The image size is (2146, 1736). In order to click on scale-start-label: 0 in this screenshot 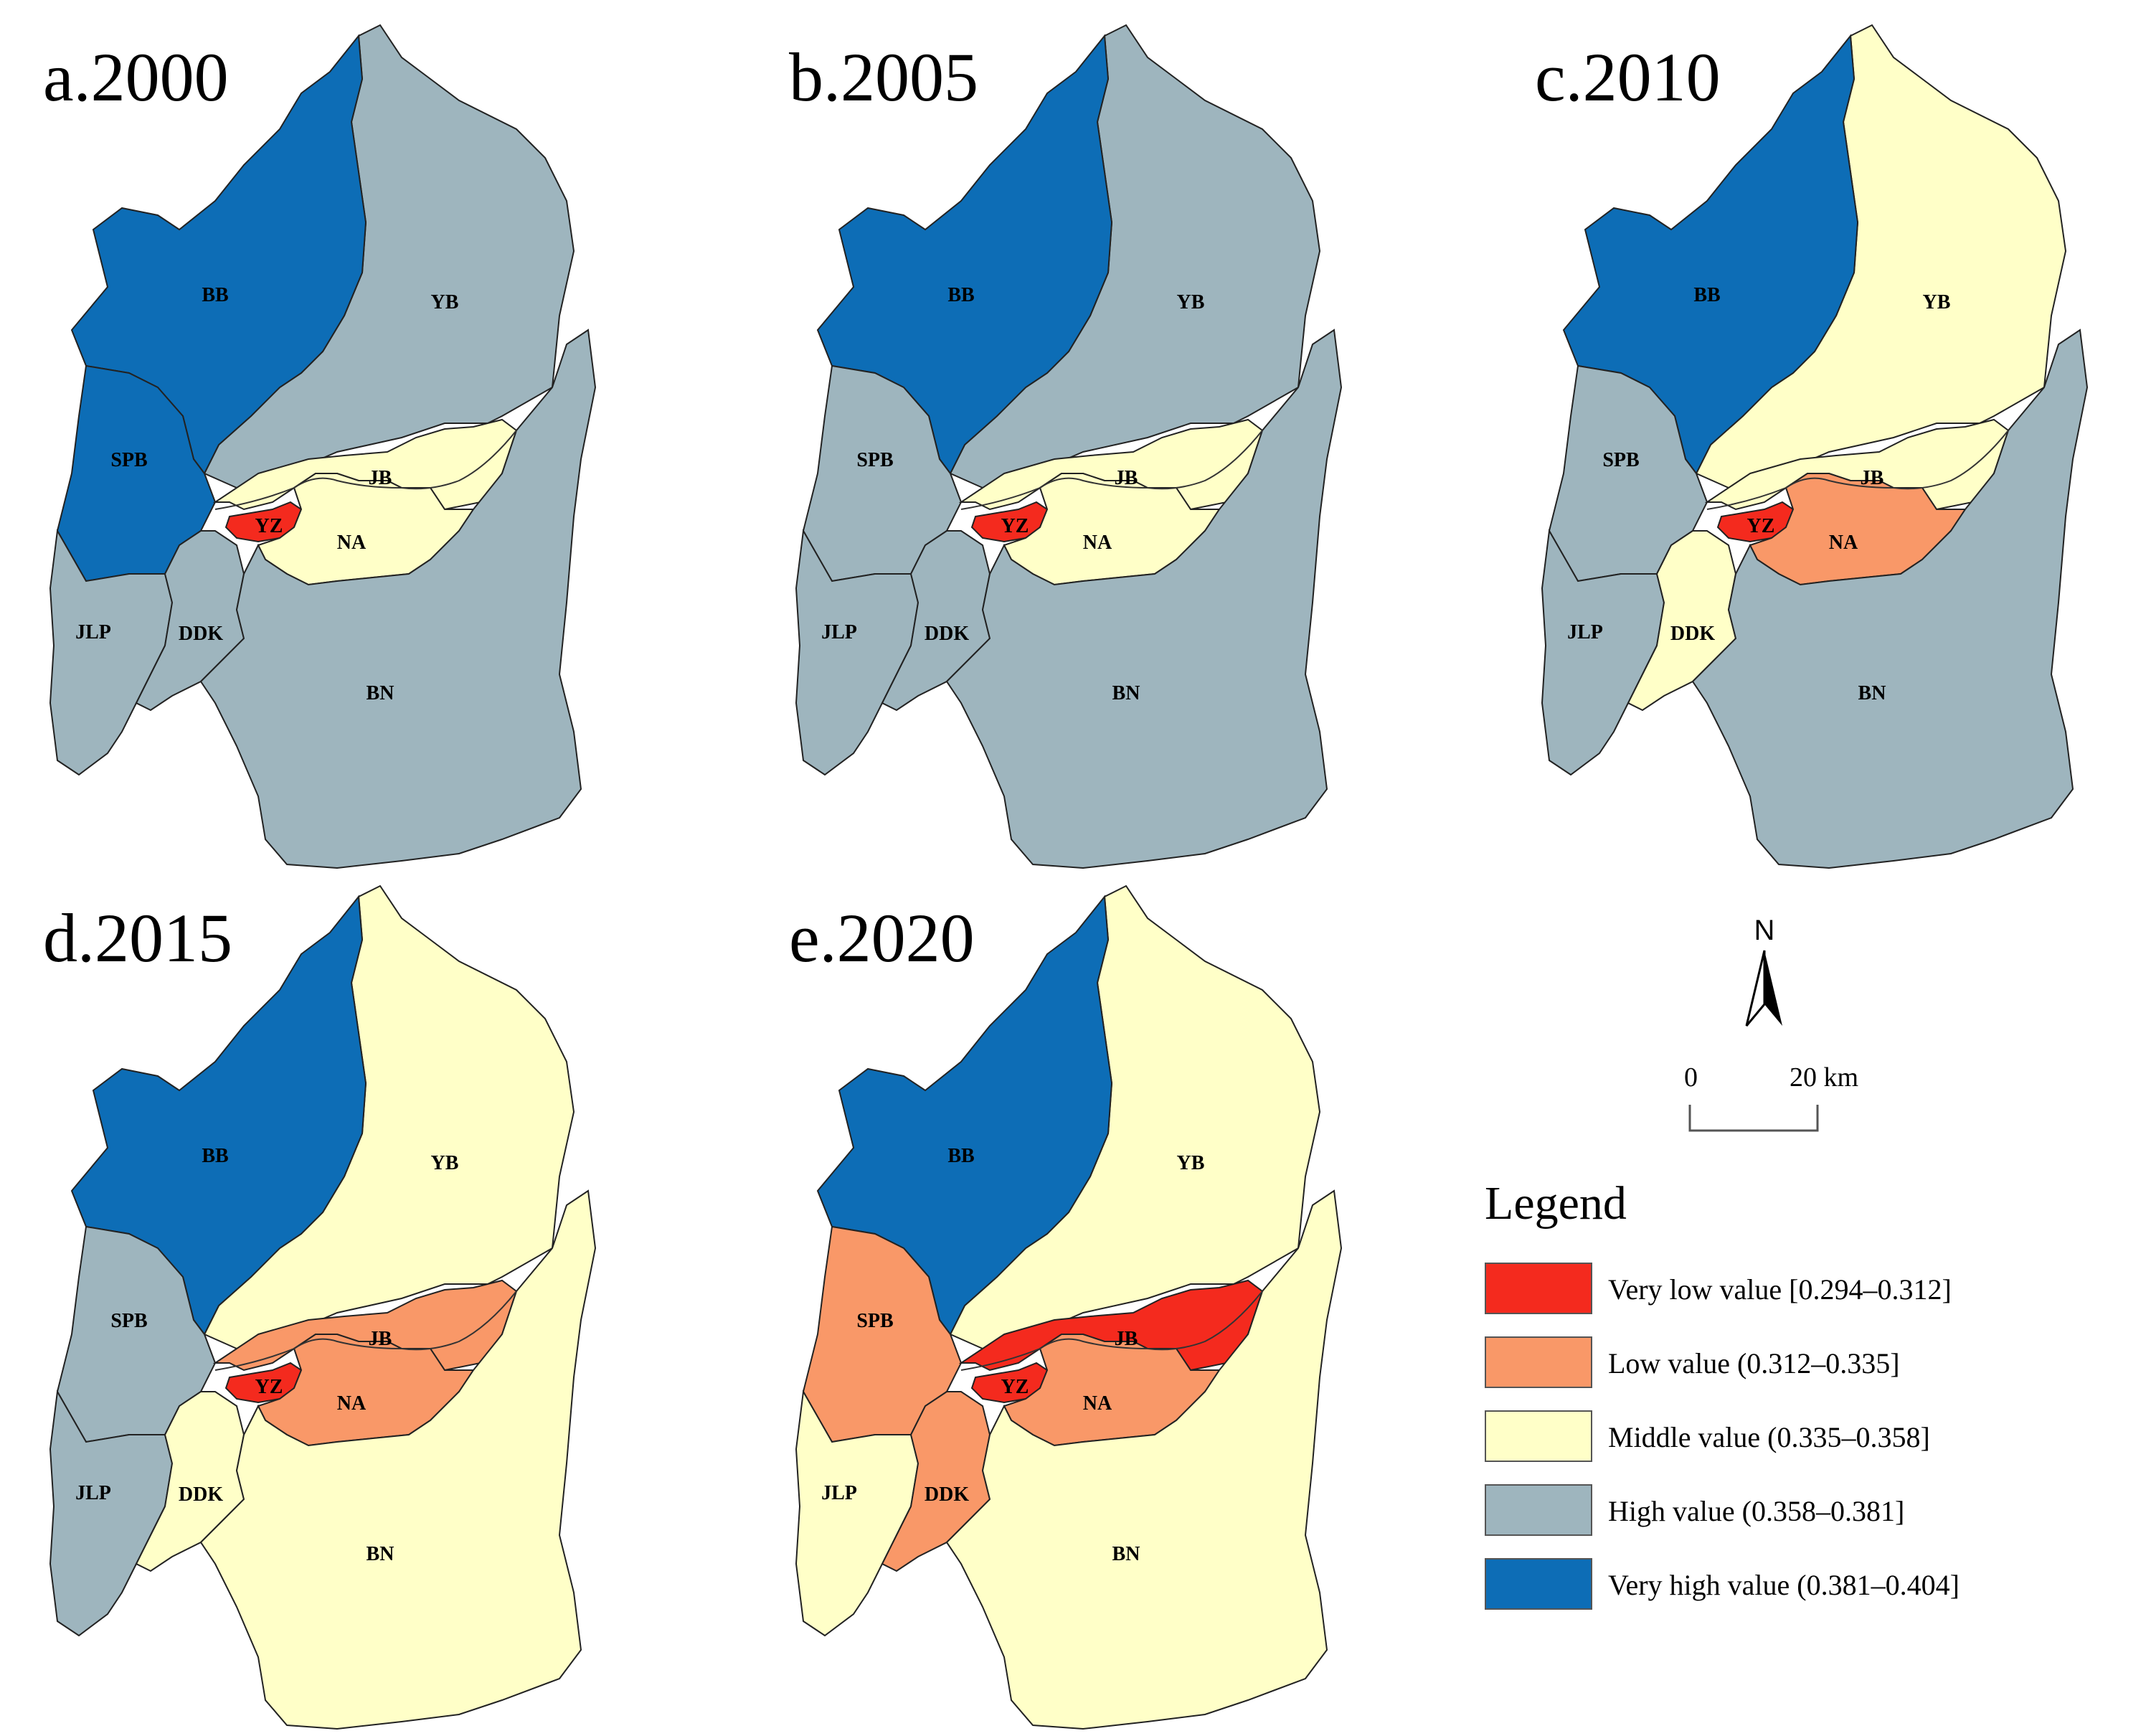, I will do `click(1691, 1077)`.